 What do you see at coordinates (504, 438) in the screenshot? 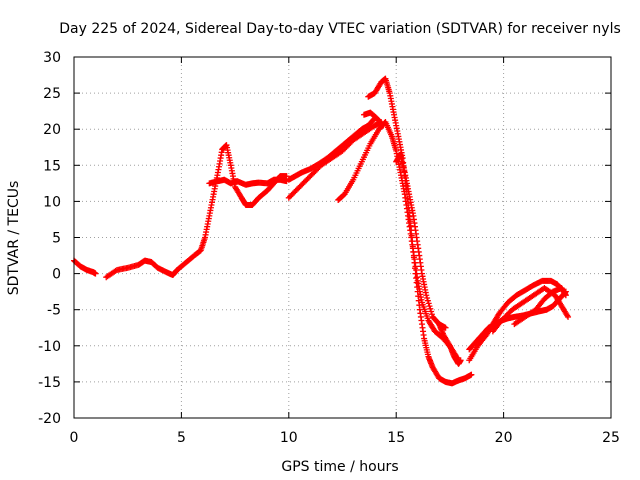
I see `x-tick-label: 20` at bounding box center [504, 438].